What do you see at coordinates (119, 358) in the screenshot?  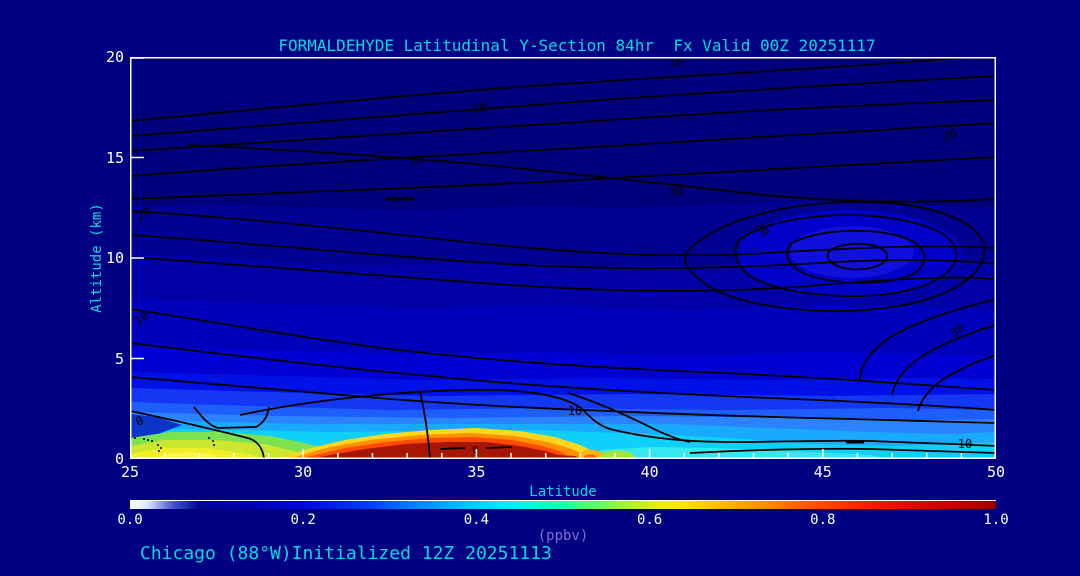 I see `y-tick-label: 5` at bounding box center [119, 358].